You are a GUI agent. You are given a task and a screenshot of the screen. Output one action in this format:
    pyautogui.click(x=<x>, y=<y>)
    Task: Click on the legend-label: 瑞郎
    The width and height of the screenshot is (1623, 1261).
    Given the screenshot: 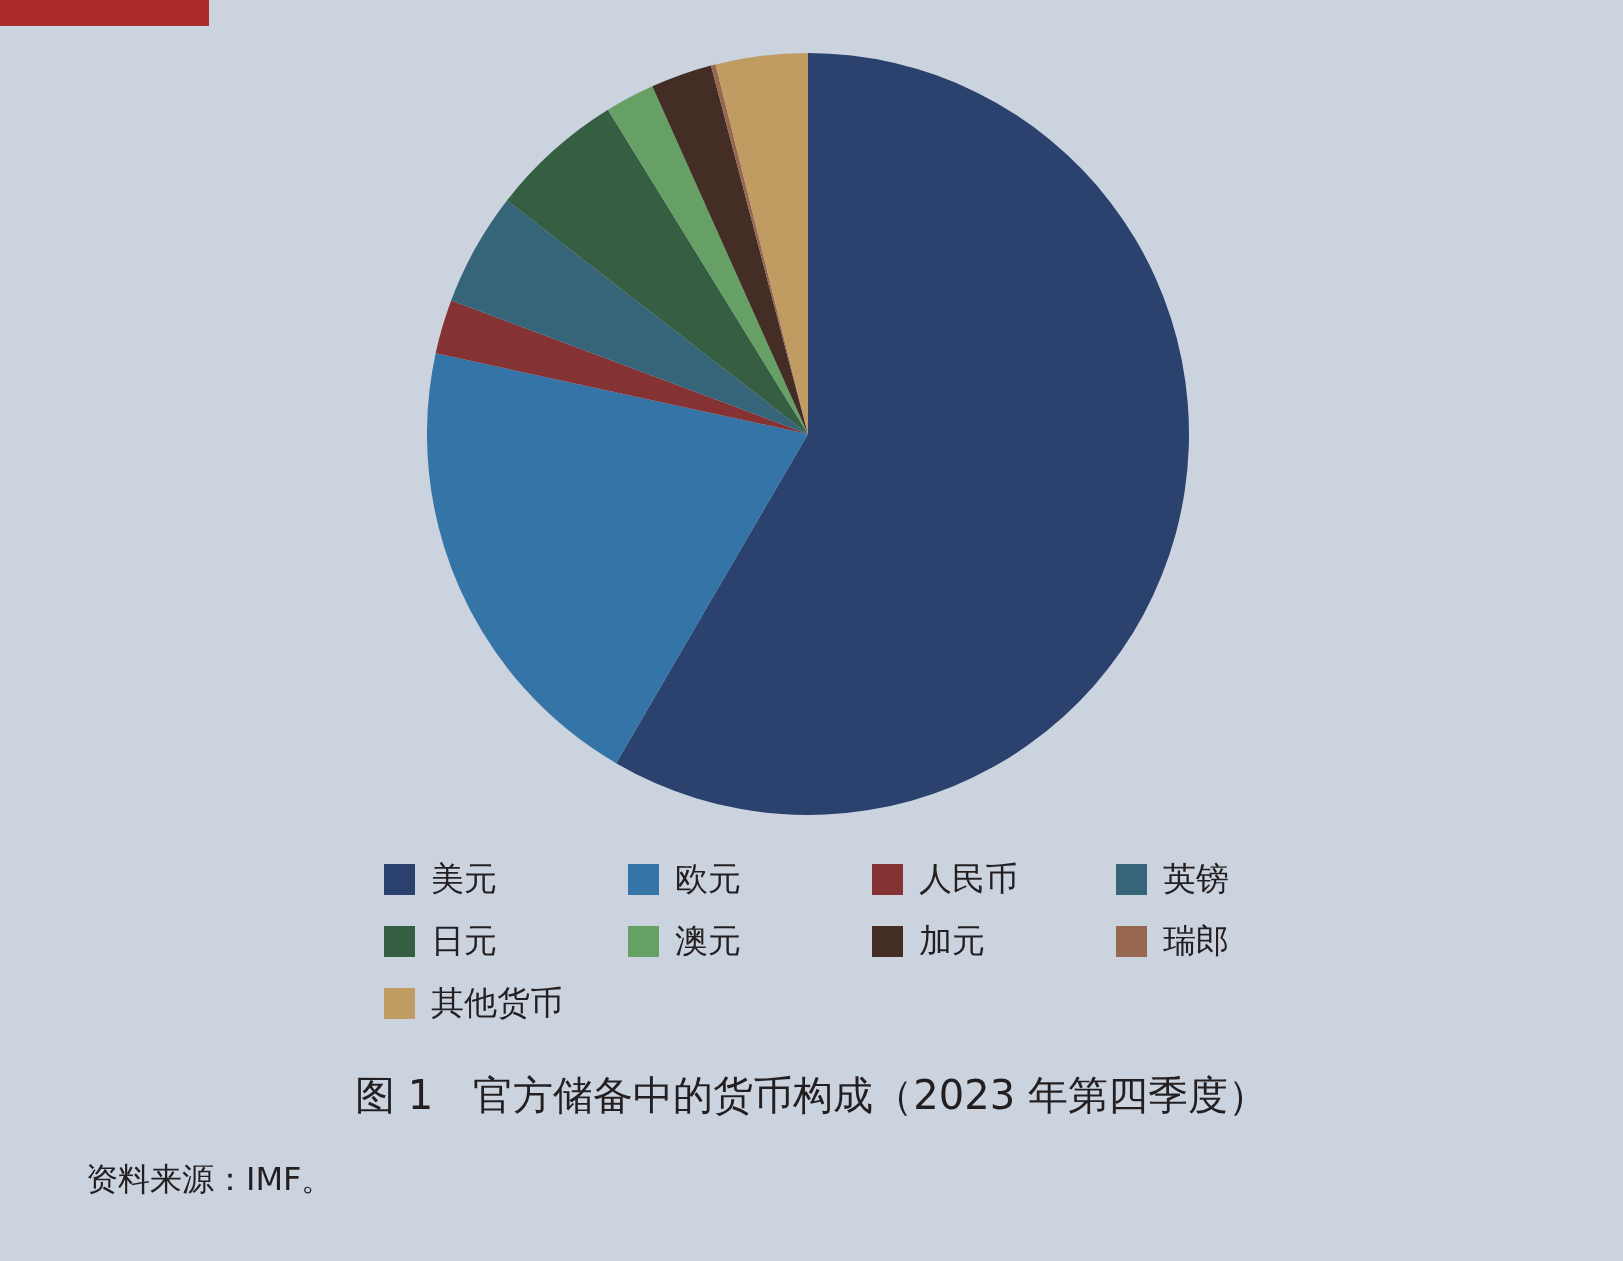 What is the action you would take?
    pyautogui.click(x=1196, y=940)
    